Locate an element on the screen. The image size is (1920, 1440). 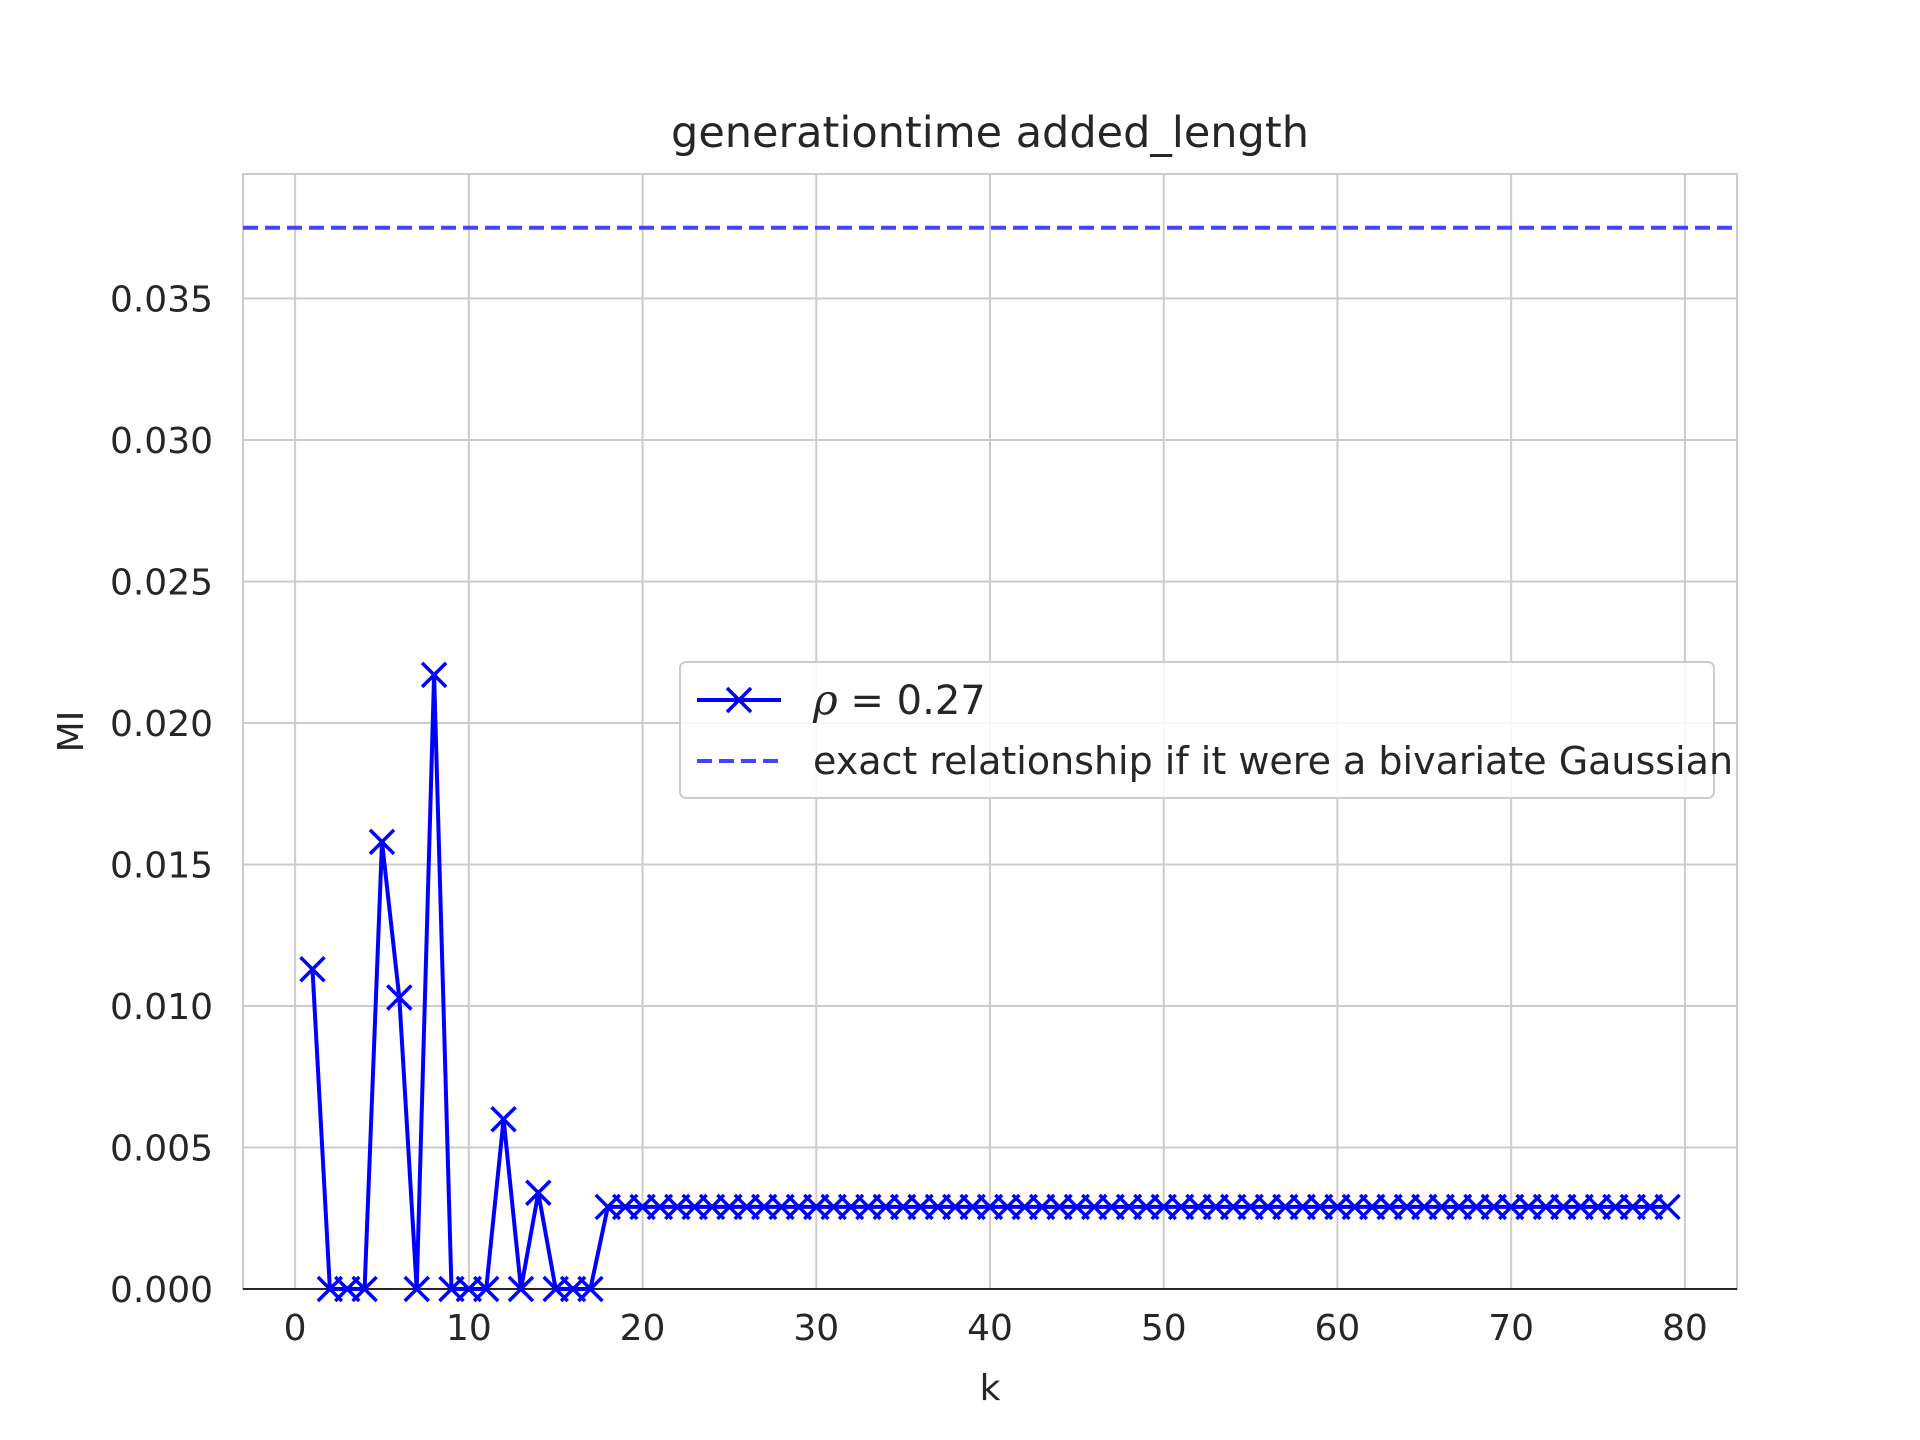
y-tick-label: 0.000 is located at coordinates (161, 1290).